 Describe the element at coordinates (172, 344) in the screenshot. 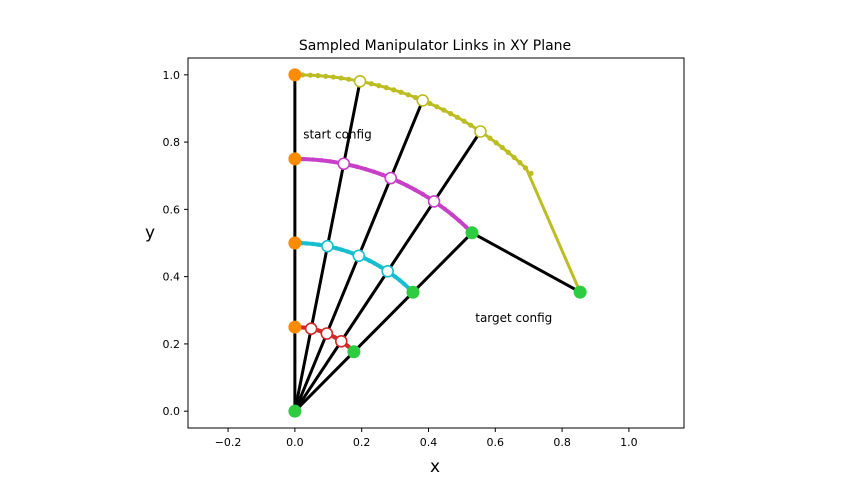

I see `y-tick-label: 0.2` at that location.